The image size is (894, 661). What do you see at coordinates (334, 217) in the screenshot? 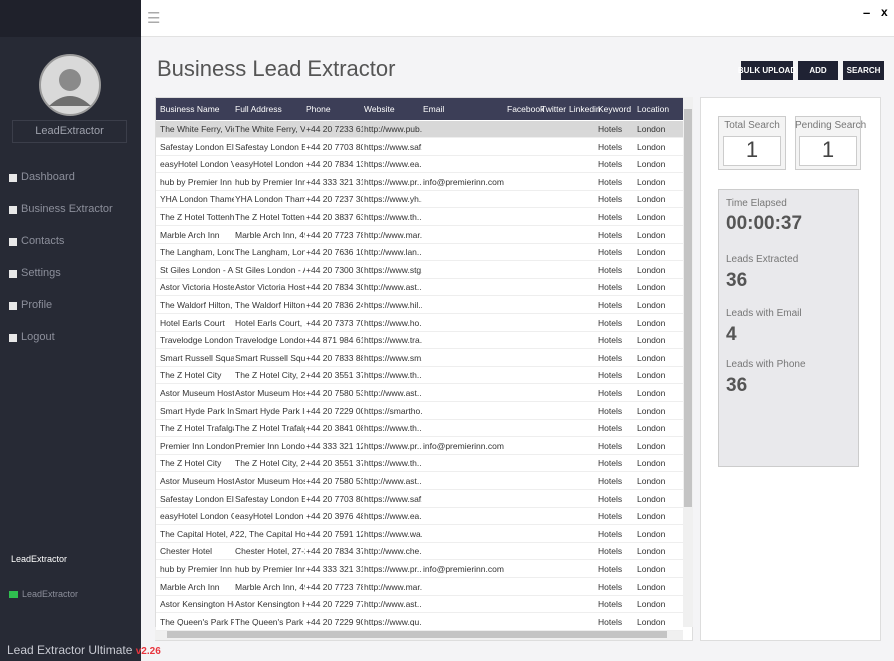
I see `table-cell: +44 20 3837 6300` at bounding box center [334, 217].